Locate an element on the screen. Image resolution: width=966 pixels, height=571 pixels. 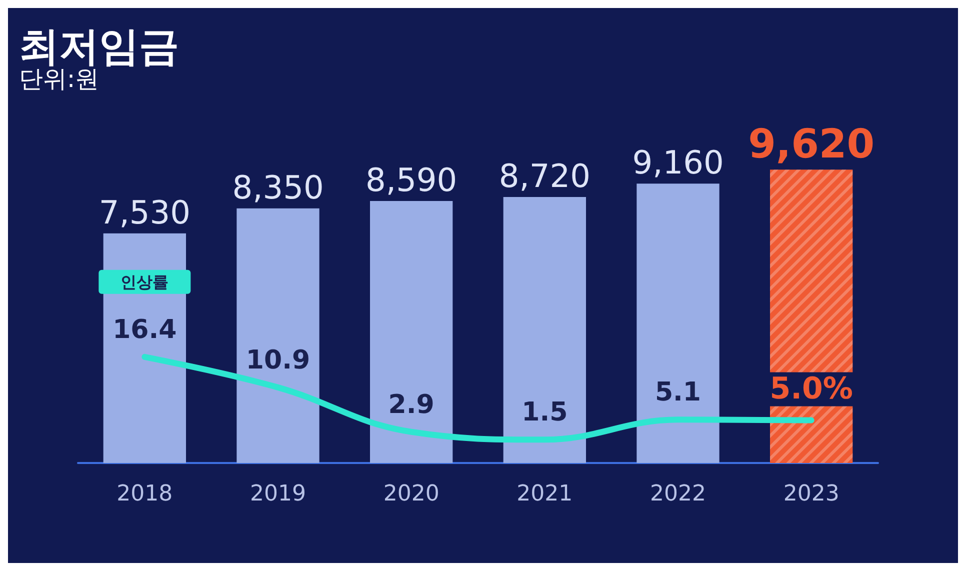
x-tick-label: 2019 is located at coordinates (278, 494).